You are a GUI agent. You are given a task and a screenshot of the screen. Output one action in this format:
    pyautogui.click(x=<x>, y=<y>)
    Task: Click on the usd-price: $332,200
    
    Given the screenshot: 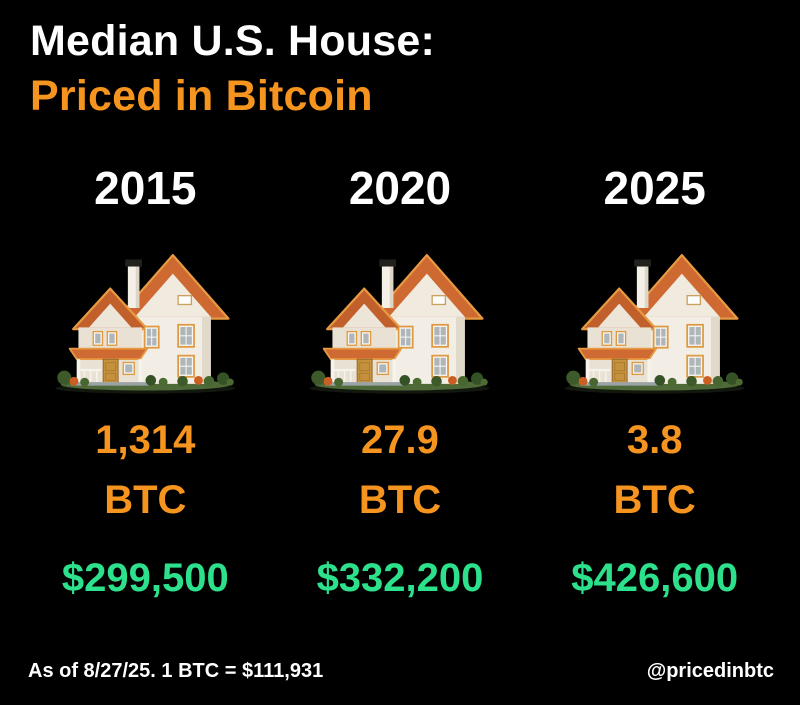 What is the action you would take?
    pyautogui.click(x=400, y=578)
    